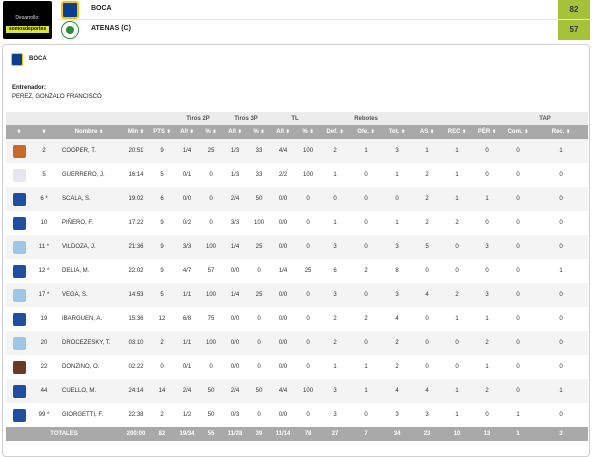  I want to click on cell-as: 1, so click(427, 151).